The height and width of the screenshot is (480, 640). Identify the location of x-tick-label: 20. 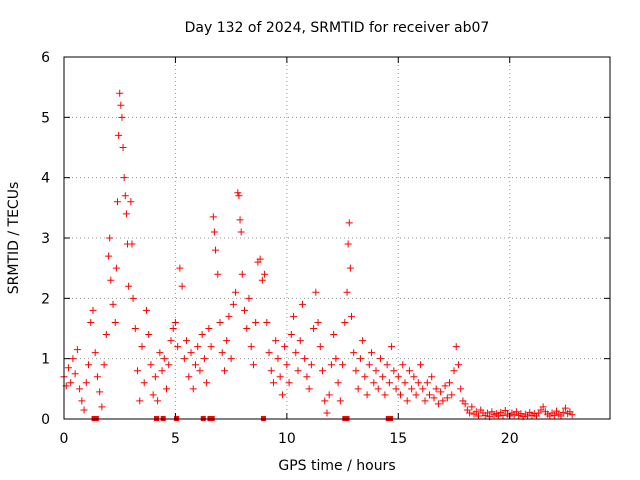
(510, 439).